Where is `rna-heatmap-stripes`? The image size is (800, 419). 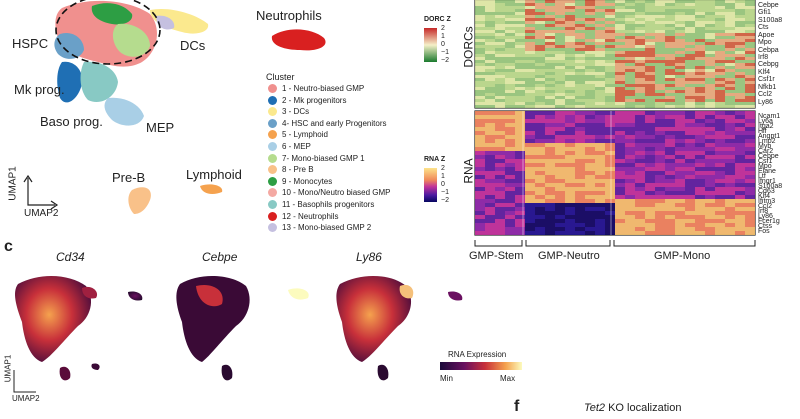
rna-heatmap-stripes is located at coordinates (615, 173).